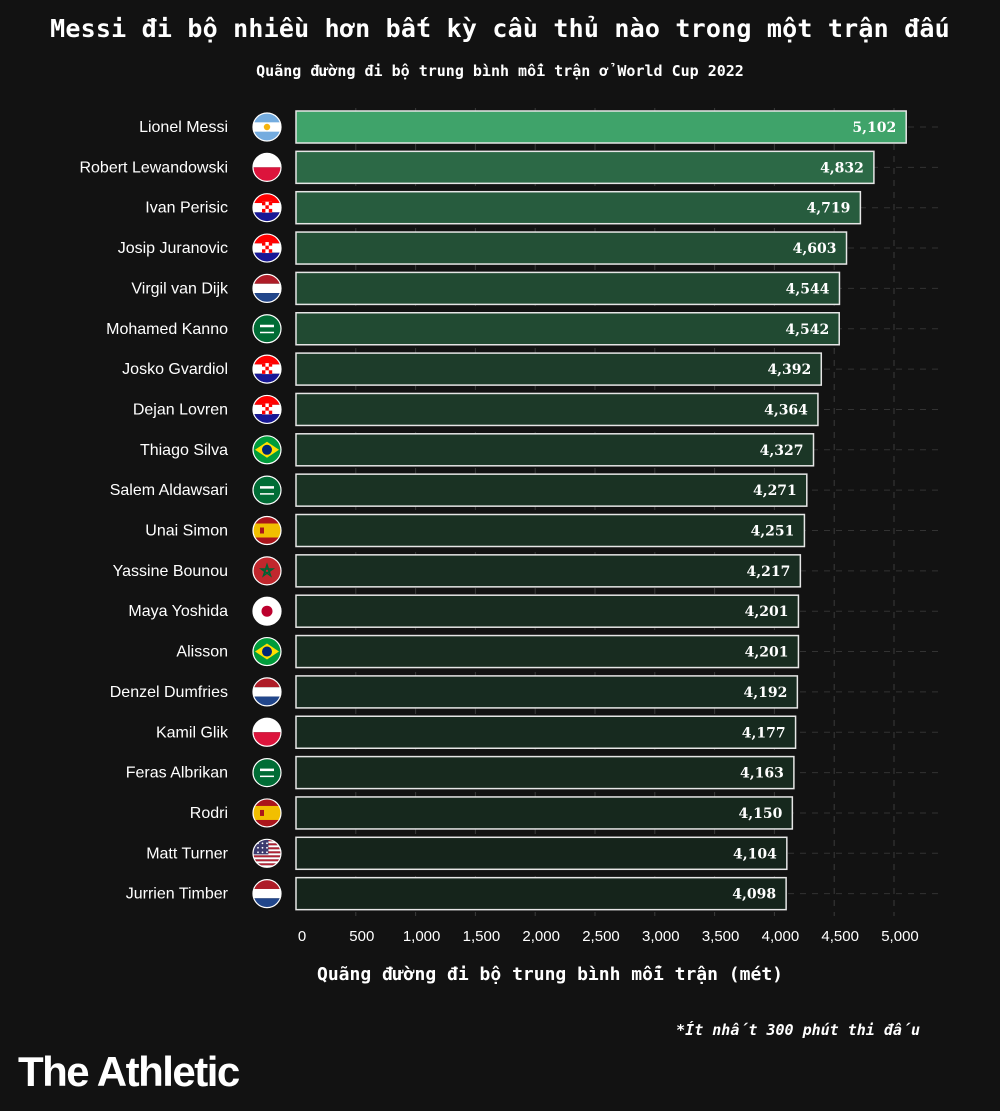 This screenshot has width=1000, height=1111. What do you see at coordinates (173, 248) in the screenshot?
I see `player-name-label: Josip Juranovic` at bounding box center [173, 248].